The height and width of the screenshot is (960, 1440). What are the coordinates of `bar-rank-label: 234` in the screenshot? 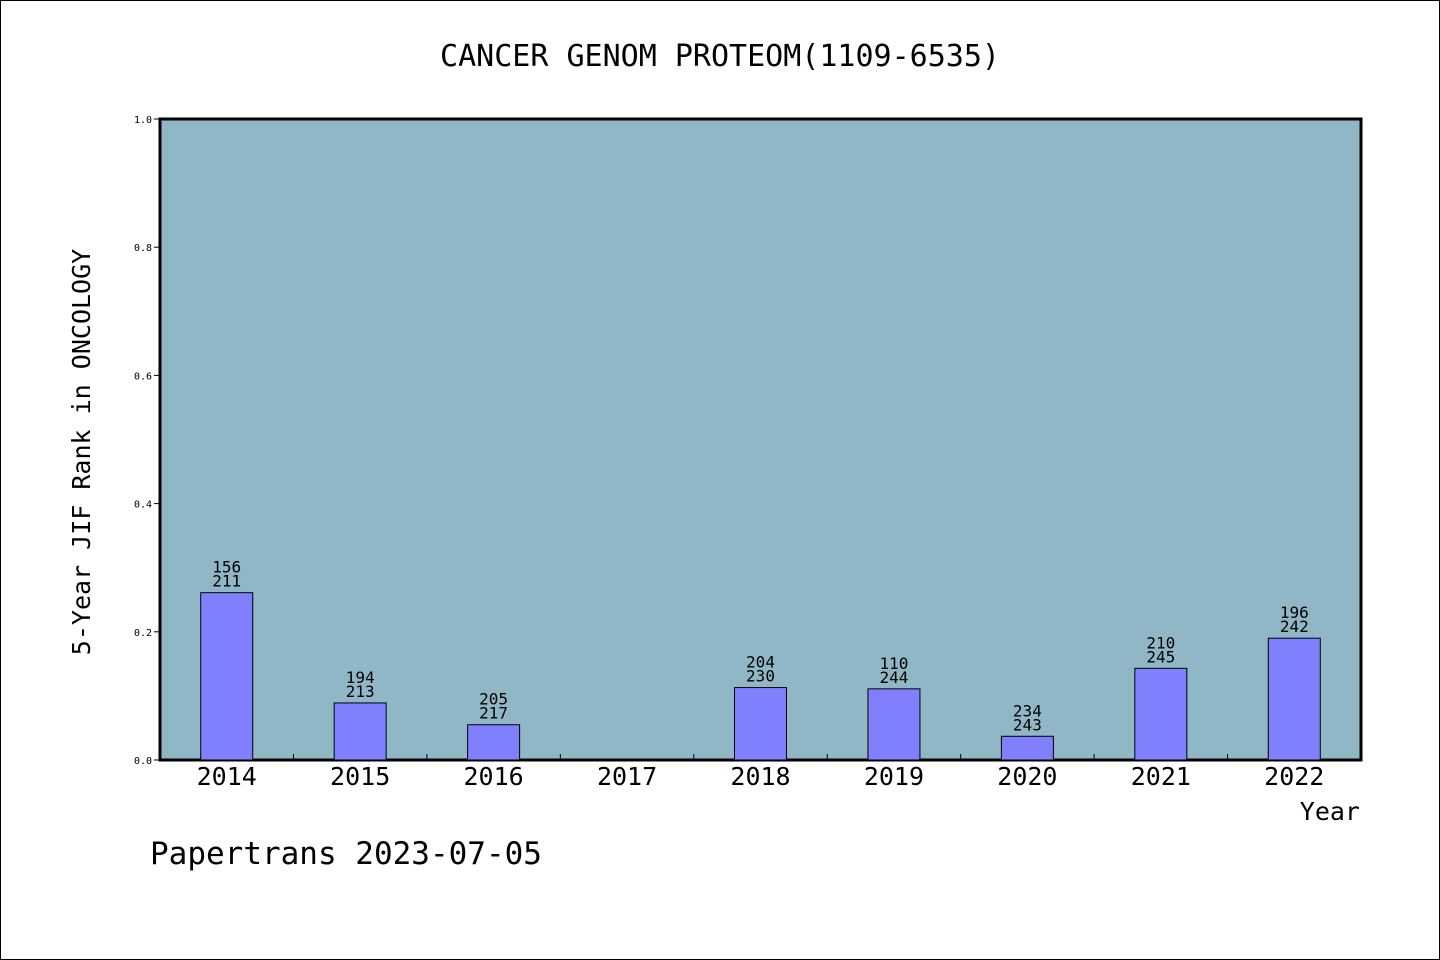 It's located at (1027, 710).